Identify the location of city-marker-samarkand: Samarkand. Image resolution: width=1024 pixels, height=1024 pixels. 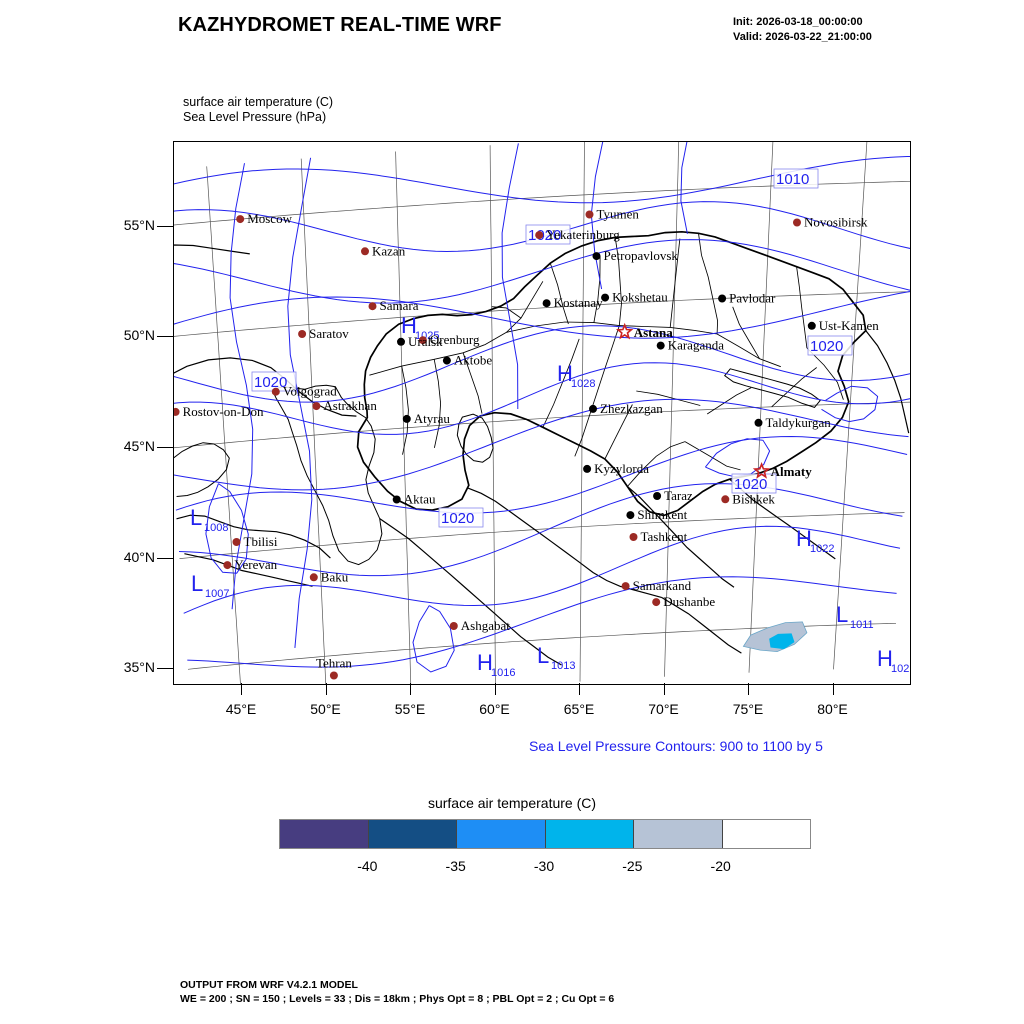
(656, 585).